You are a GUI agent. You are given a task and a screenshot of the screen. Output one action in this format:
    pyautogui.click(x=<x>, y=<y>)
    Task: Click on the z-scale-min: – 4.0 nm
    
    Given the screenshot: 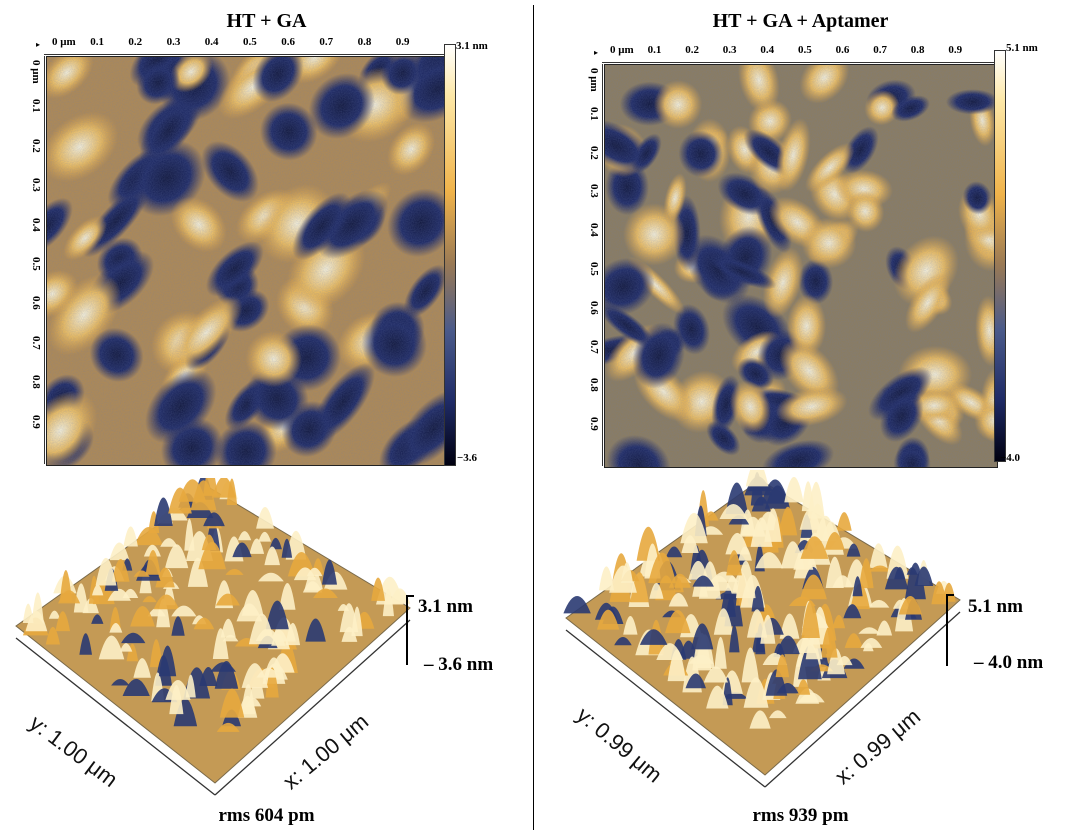 What is the action you would take?
    pyautogui.click(x=1009, y=662)
    